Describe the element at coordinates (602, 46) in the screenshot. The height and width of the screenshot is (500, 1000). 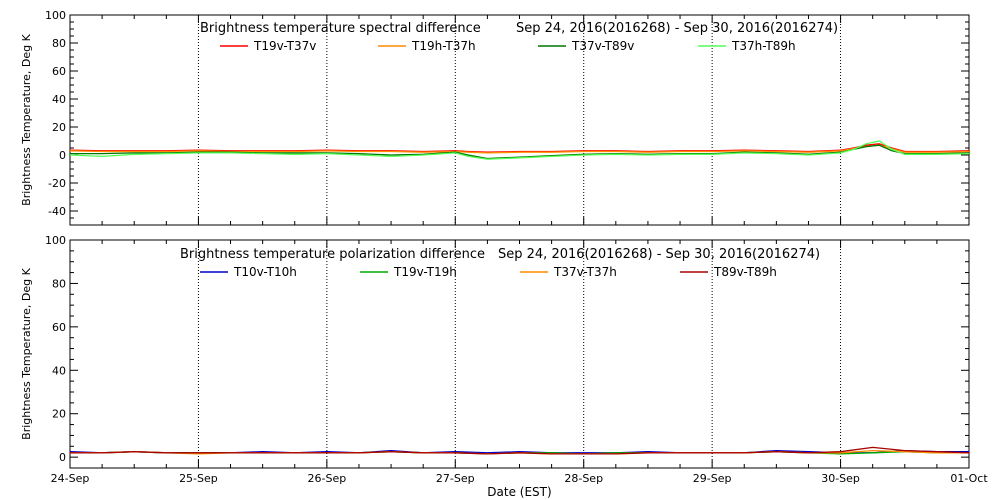
I see `legend-label: T37v-T89v` at that location.